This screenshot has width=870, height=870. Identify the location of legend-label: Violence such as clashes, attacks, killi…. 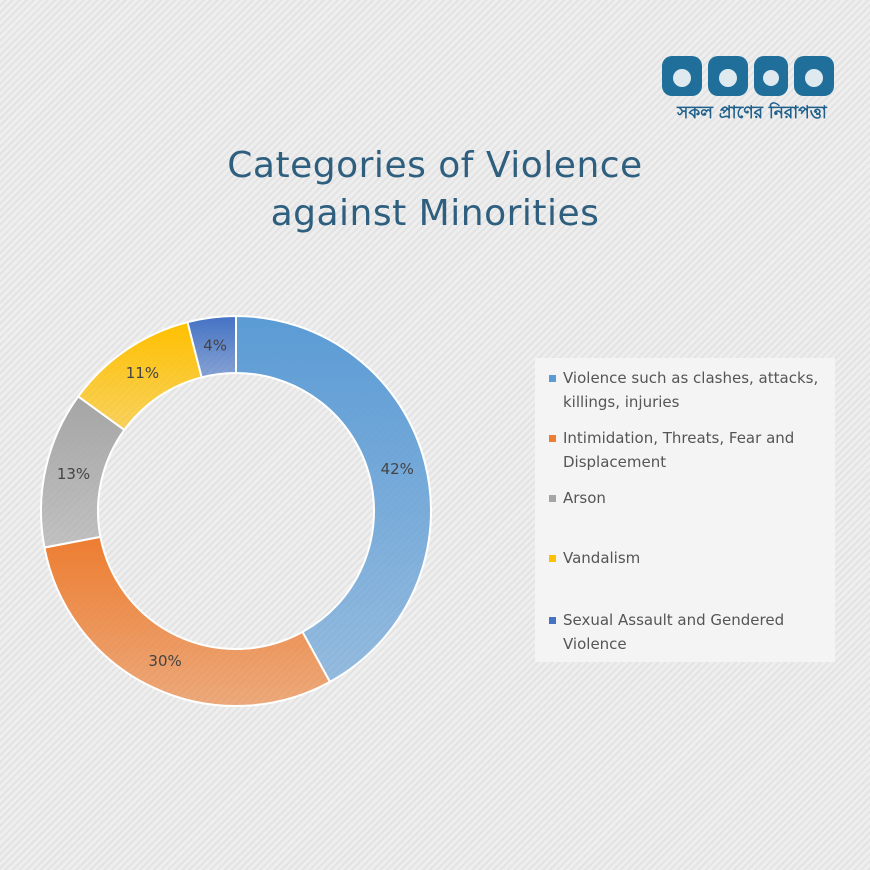
(691, 390).